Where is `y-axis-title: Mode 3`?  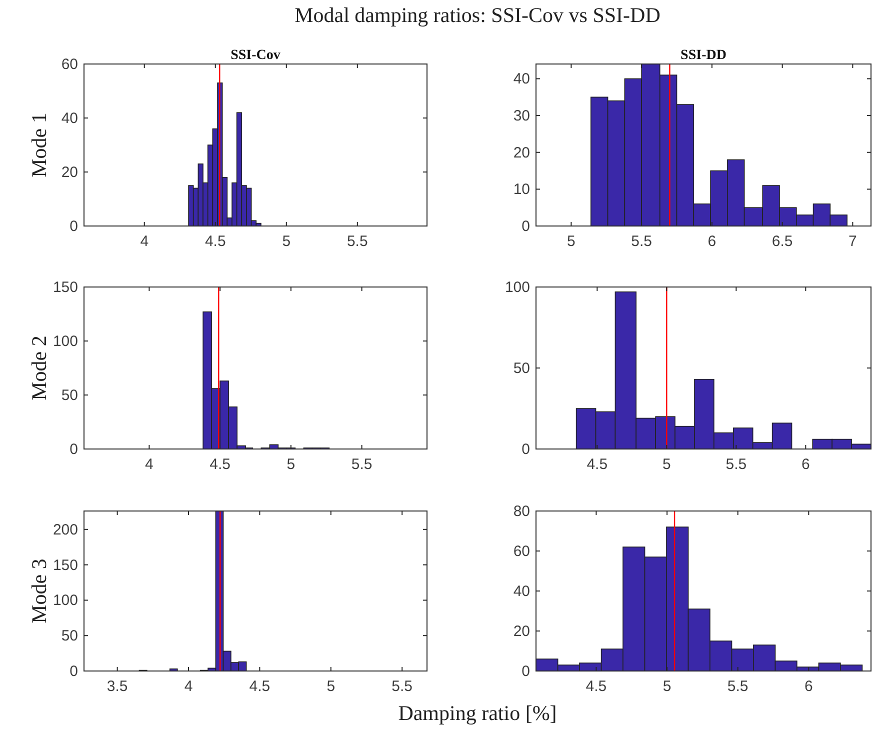
y-axis-title: Mode 3 is located at coordinates (39, 591).